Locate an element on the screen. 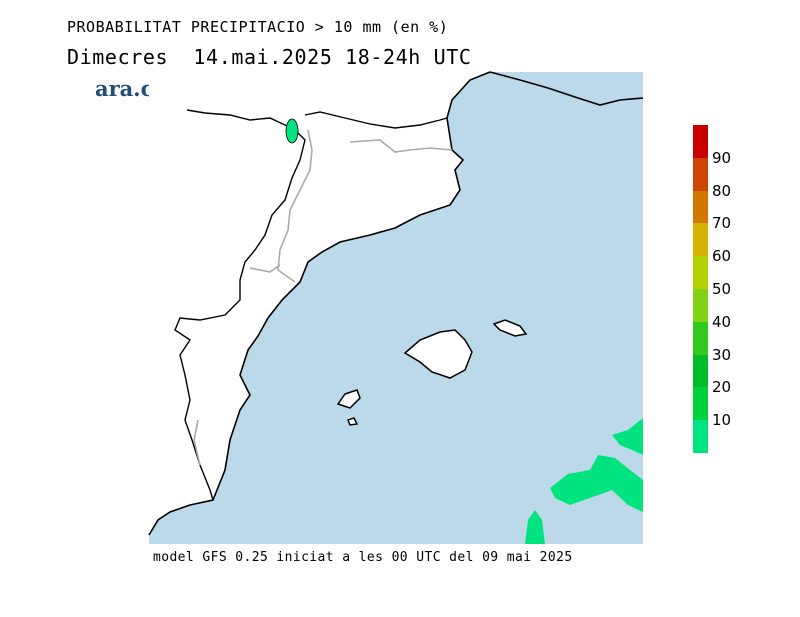 This screenshot has width=800, height=617. map-title: PROBABILITAT PRECIPITACIO > 10 mm (en %) is located at coordinates (258, 27).